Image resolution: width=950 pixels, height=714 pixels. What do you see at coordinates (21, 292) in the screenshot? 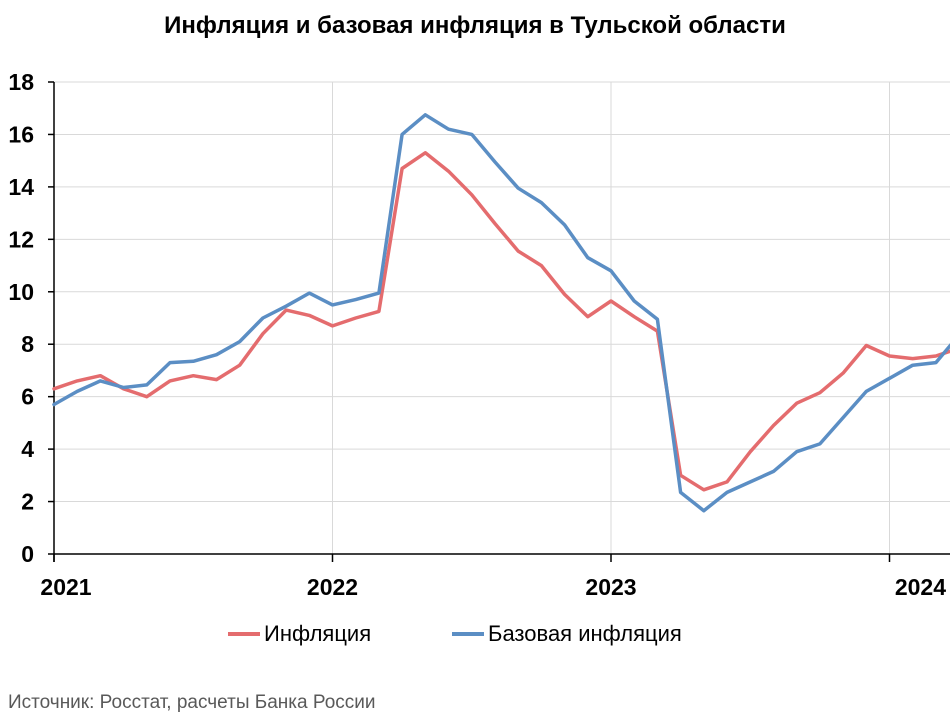
I see `y-tick-label: 10` at bounding box center [21, 292].